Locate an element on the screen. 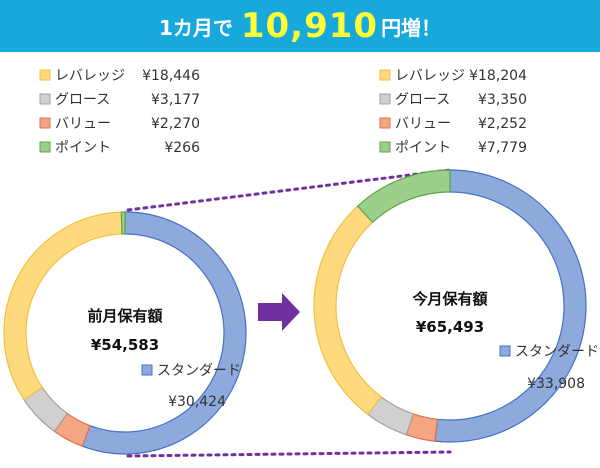  legend-value-point: ¥7,779 is located at coordinates (502, 148).